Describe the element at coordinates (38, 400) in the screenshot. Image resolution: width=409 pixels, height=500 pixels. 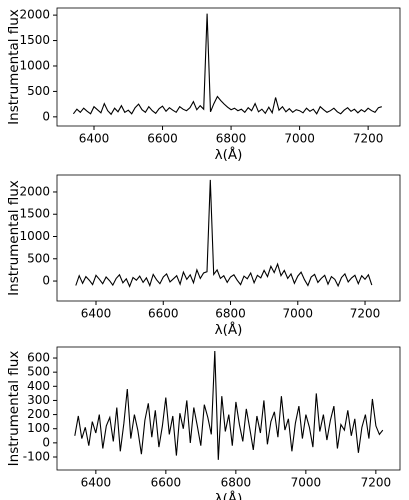
I see `y-tick-label: 300` at that location.